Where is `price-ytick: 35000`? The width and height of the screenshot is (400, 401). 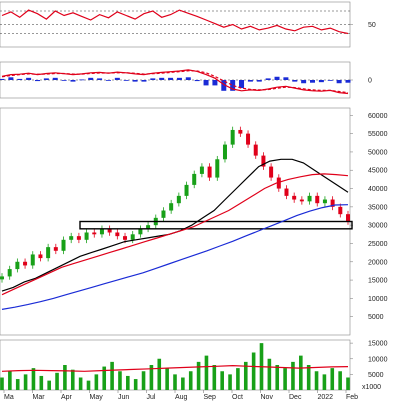
price-ytick: 35000 is located at coordinates (378, 207).